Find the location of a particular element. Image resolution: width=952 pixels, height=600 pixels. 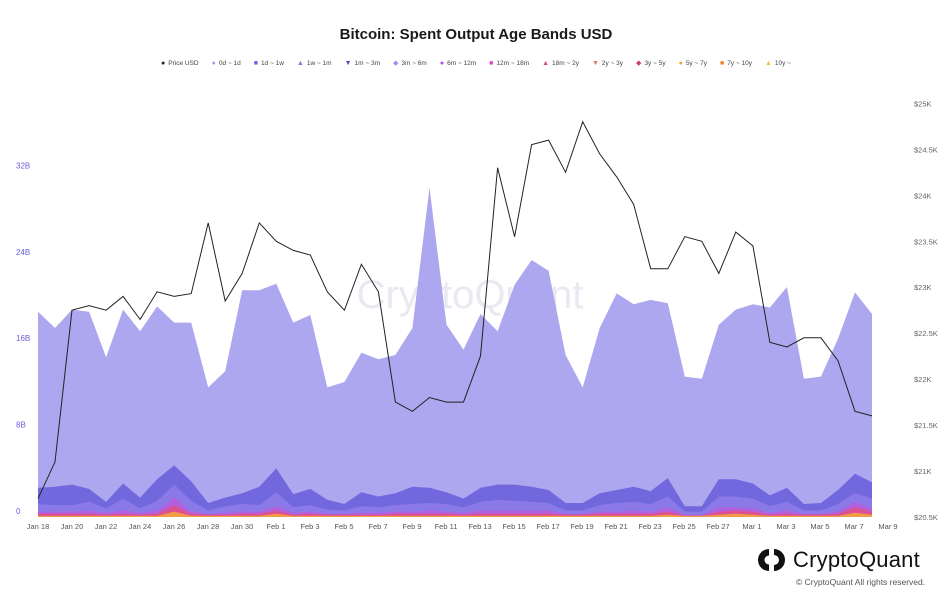

area-series-5y-7y is located at coordinates (455, 514).